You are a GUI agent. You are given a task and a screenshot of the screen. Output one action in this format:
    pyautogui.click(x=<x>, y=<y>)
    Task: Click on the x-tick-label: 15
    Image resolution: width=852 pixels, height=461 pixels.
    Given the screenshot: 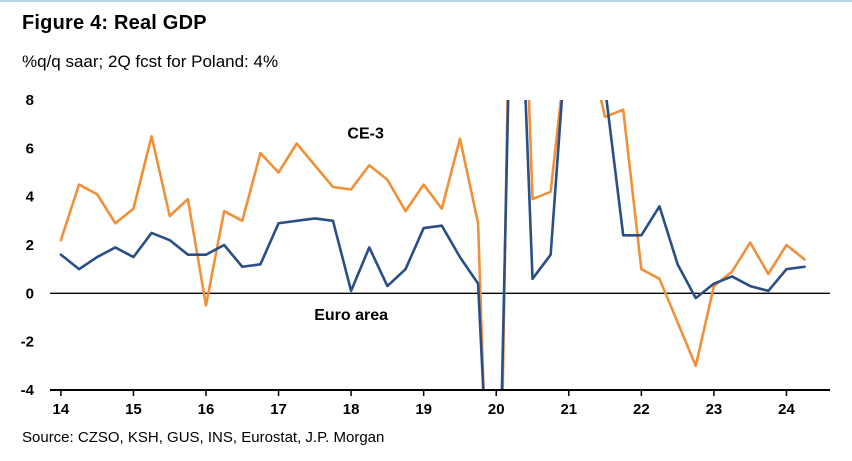 What is the action you would take?
    pyautogui.click(x=133, y=409)
    